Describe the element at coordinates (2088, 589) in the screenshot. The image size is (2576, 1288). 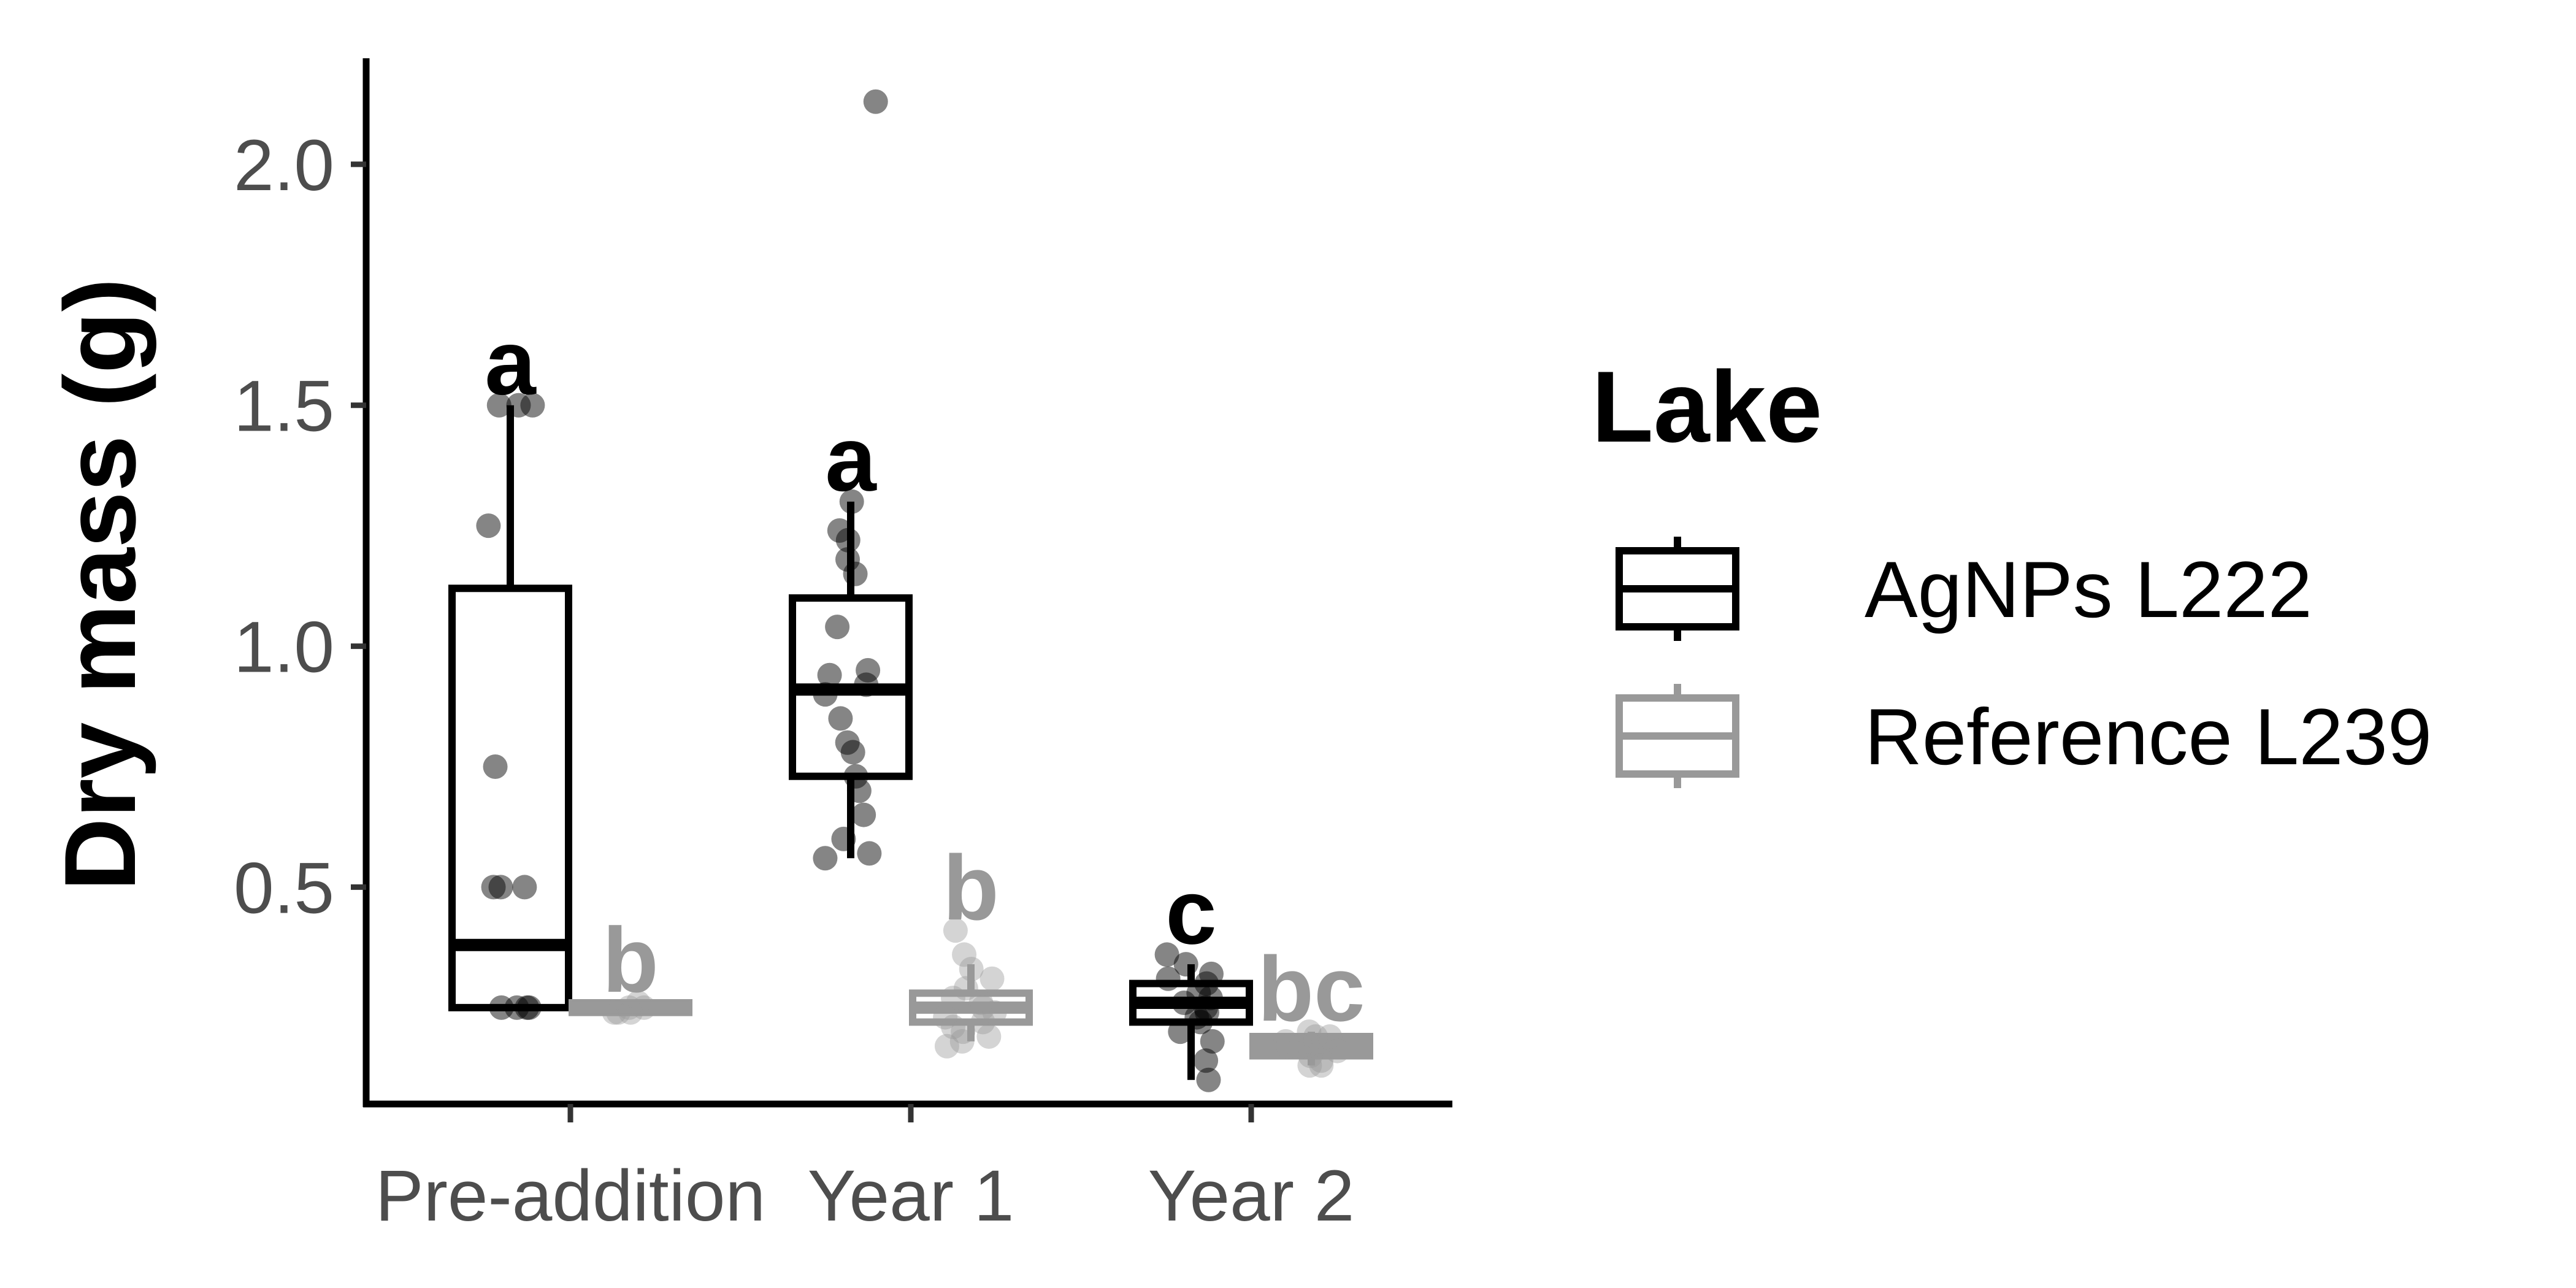
I see `legend-label: AgNPs L222` at that location.